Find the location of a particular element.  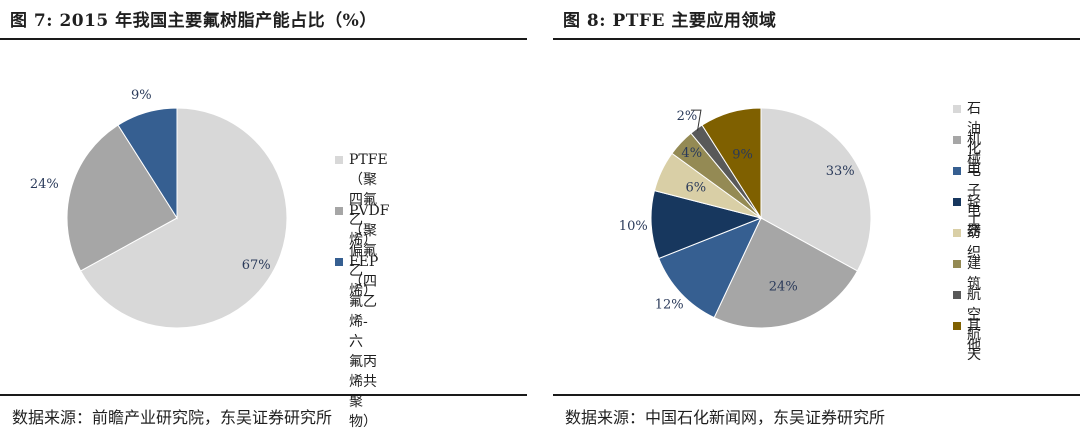

legend-label-line: FEP（四氟乙烯-六 is located at coordinates (364, 302).